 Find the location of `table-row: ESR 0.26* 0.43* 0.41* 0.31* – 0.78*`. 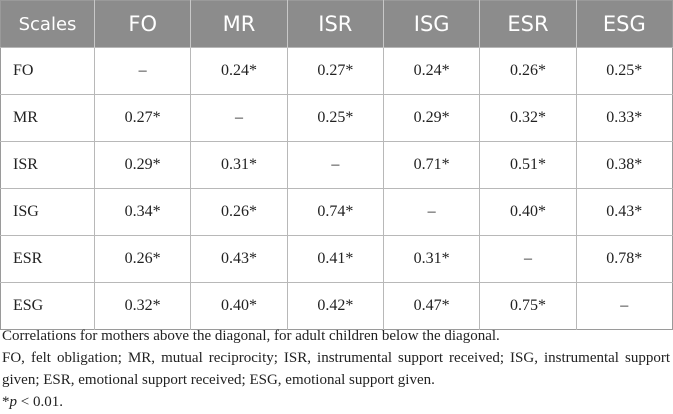

table-row: ESR 0.26* 0.43* 0.41* 0.31* – 0.78* is located at coordinates (336, 259).